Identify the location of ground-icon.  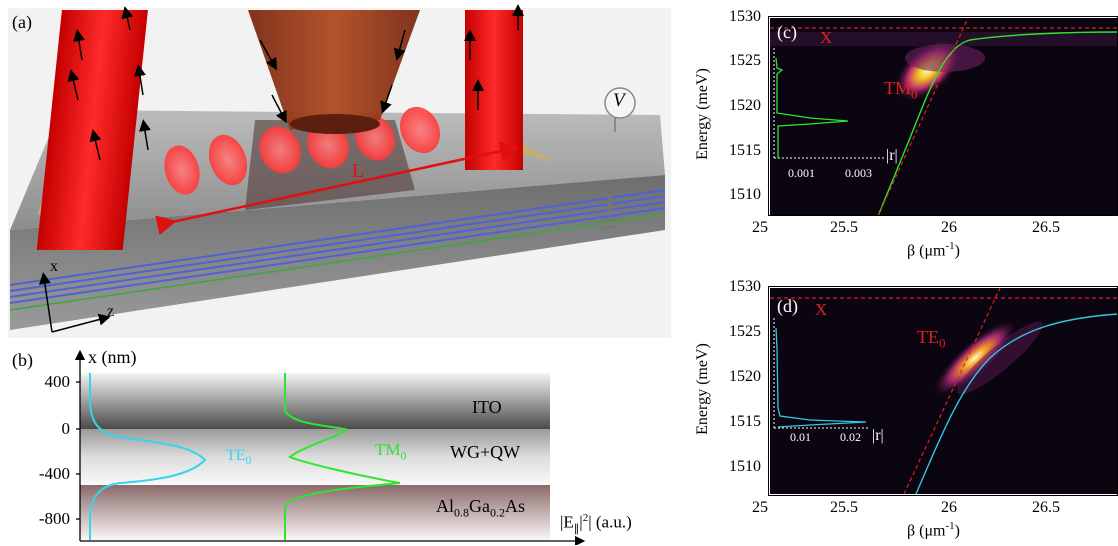
(608, 213).